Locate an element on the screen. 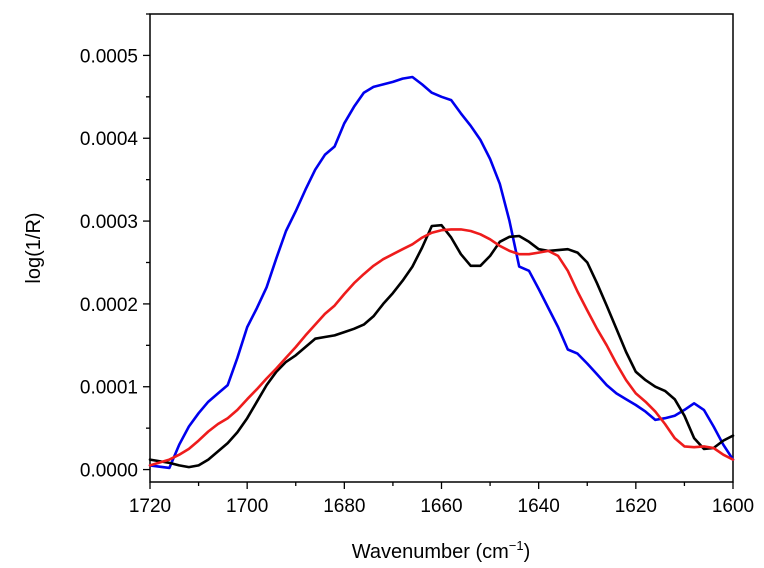 Image resolution: width=764 pixels, height=568 pixels. x-tick-label: 1680 is located at coordinates (344, 506).